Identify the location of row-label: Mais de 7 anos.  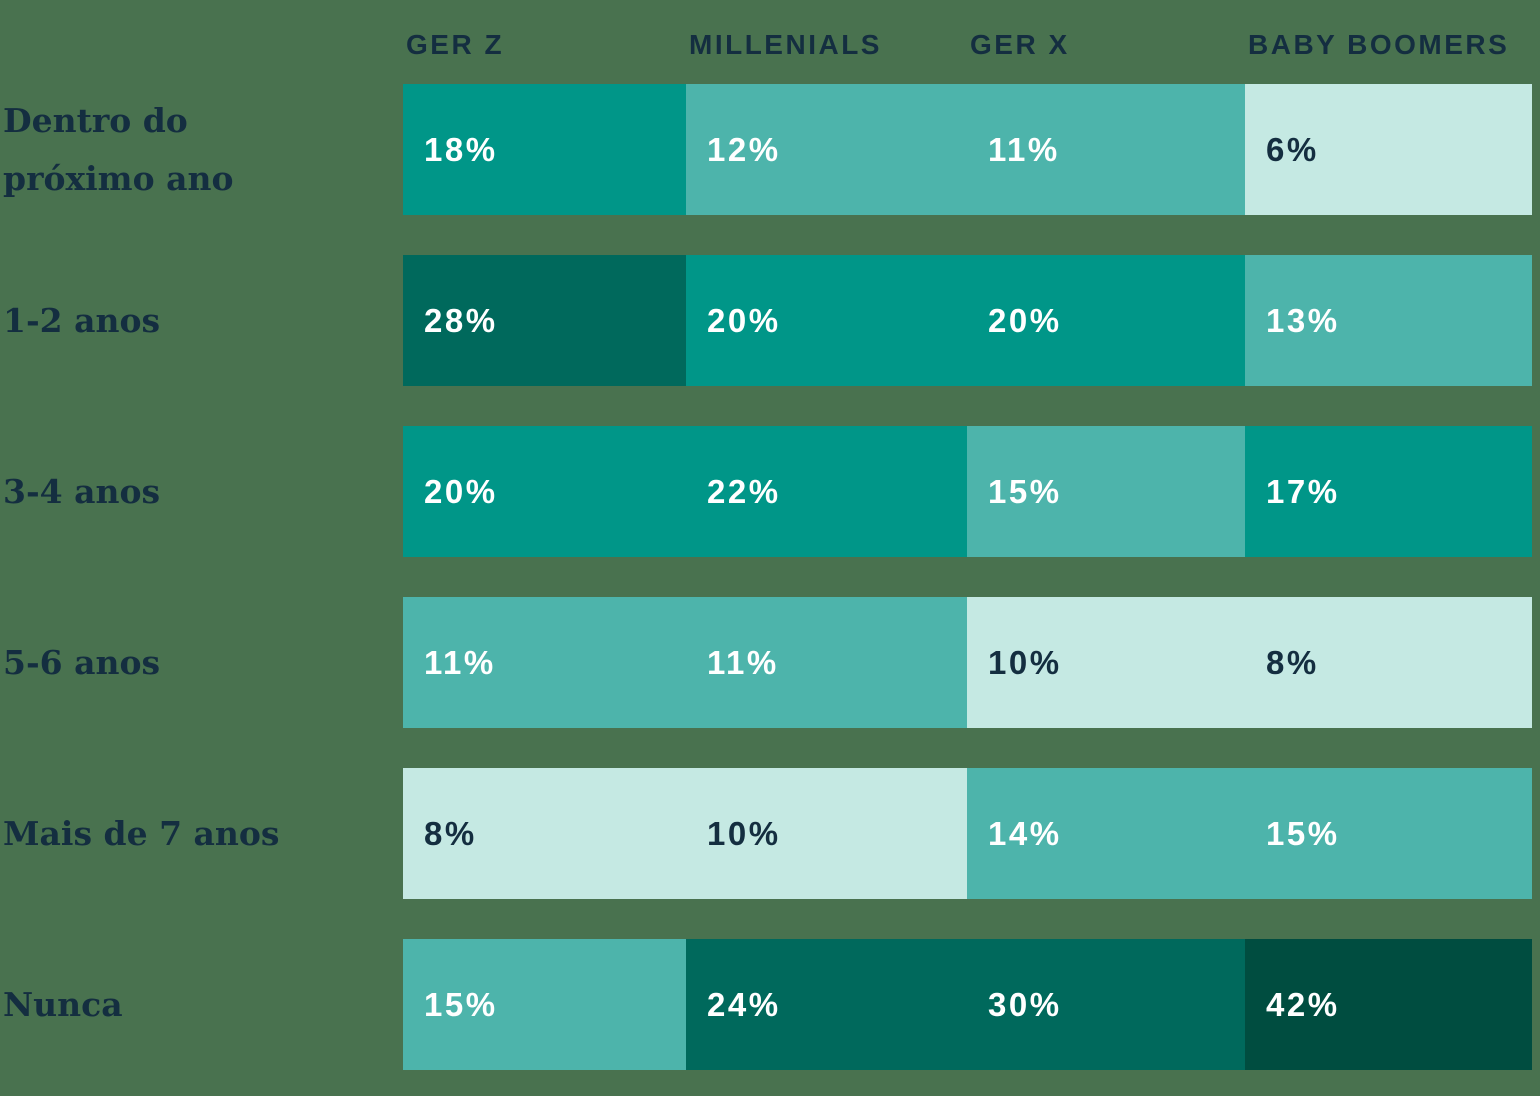
(141, 833).